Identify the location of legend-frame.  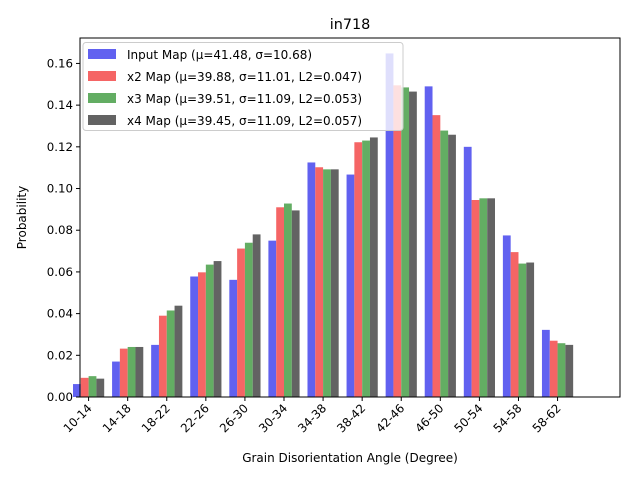
(243, 86).